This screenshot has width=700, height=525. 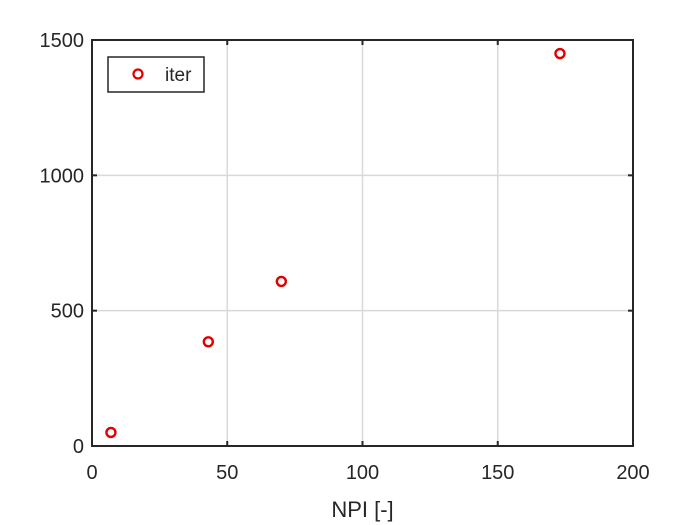 What do you see at coordinates (138, 74) in the screenshot?
I see `legend-marker-icon` at bounding box center [138, 74].